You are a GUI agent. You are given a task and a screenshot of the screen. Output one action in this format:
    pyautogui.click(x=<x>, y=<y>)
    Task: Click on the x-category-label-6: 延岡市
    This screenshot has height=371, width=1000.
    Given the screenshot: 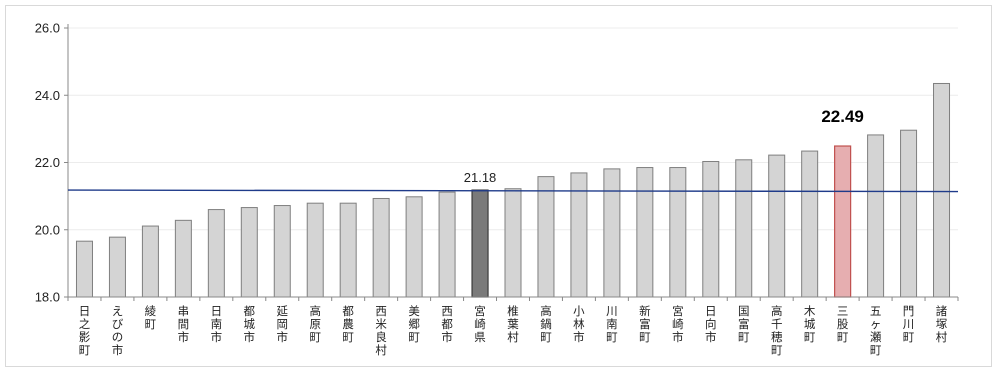 What is the action you would take?
    pyautogui.click(x=283, y=324)
    